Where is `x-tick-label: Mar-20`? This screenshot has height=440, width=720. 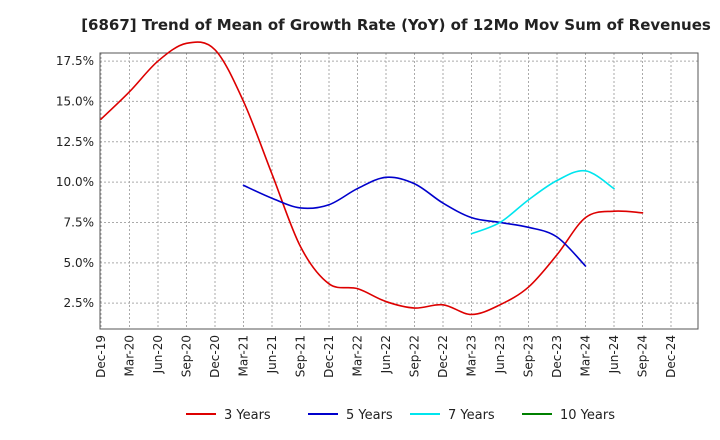 x-tick-label: Mar-20 is located at coordinates (130, 355).